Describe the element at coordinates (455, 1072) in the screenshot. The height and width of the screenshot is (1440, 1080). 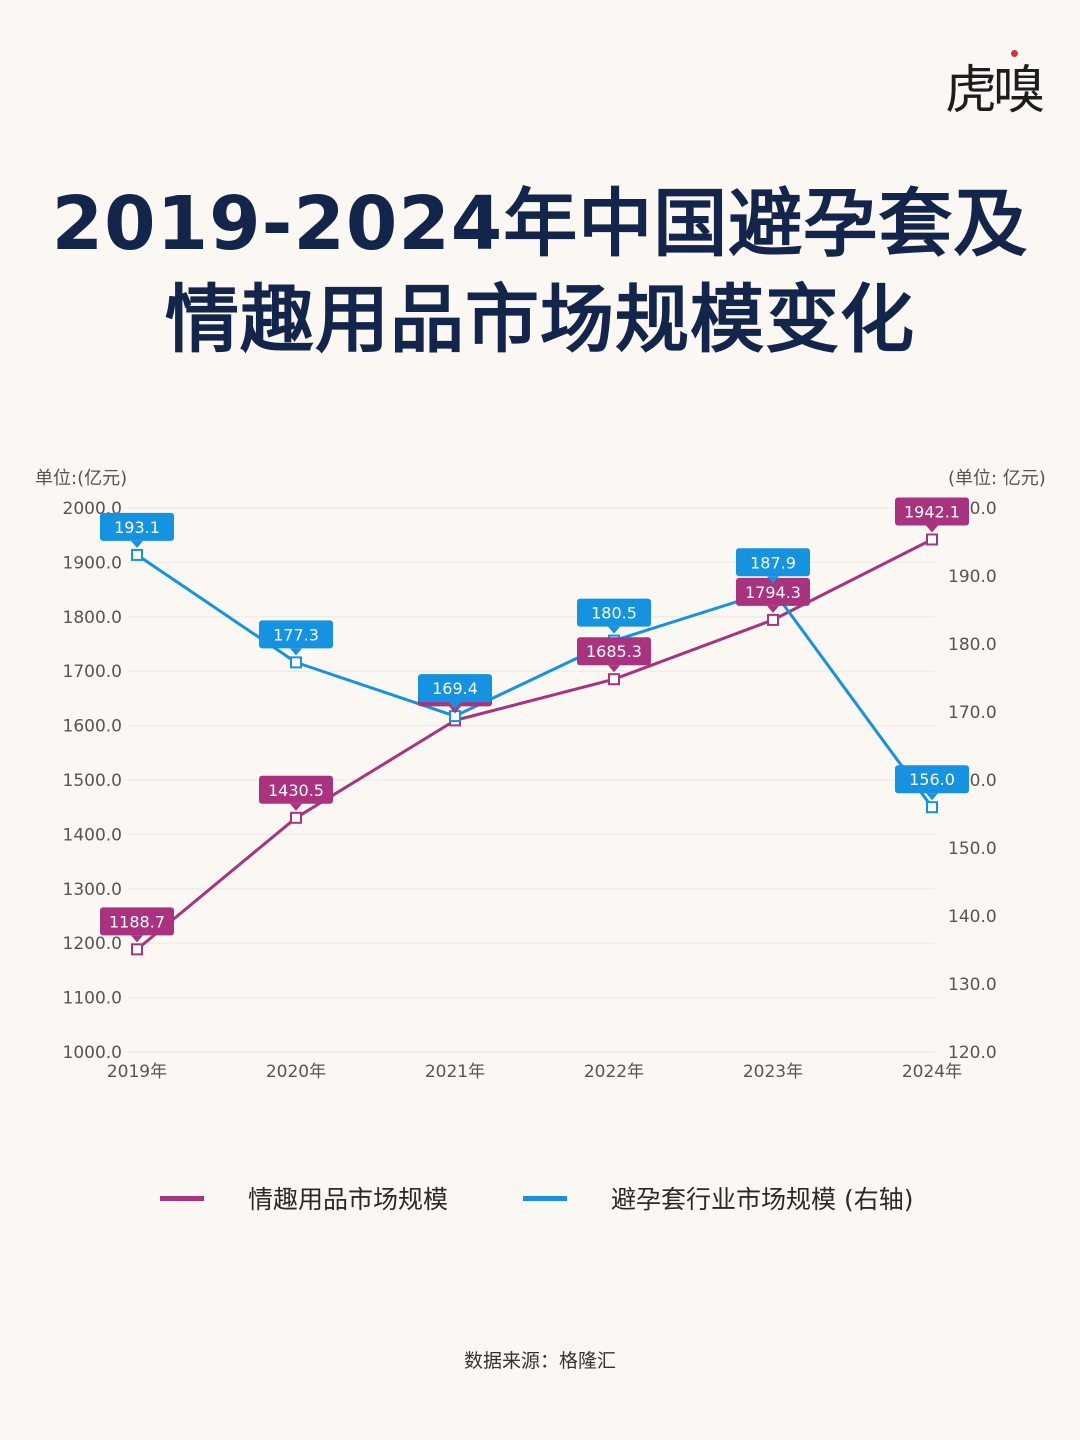
I see `x-tick-label: 2021年` at that location.